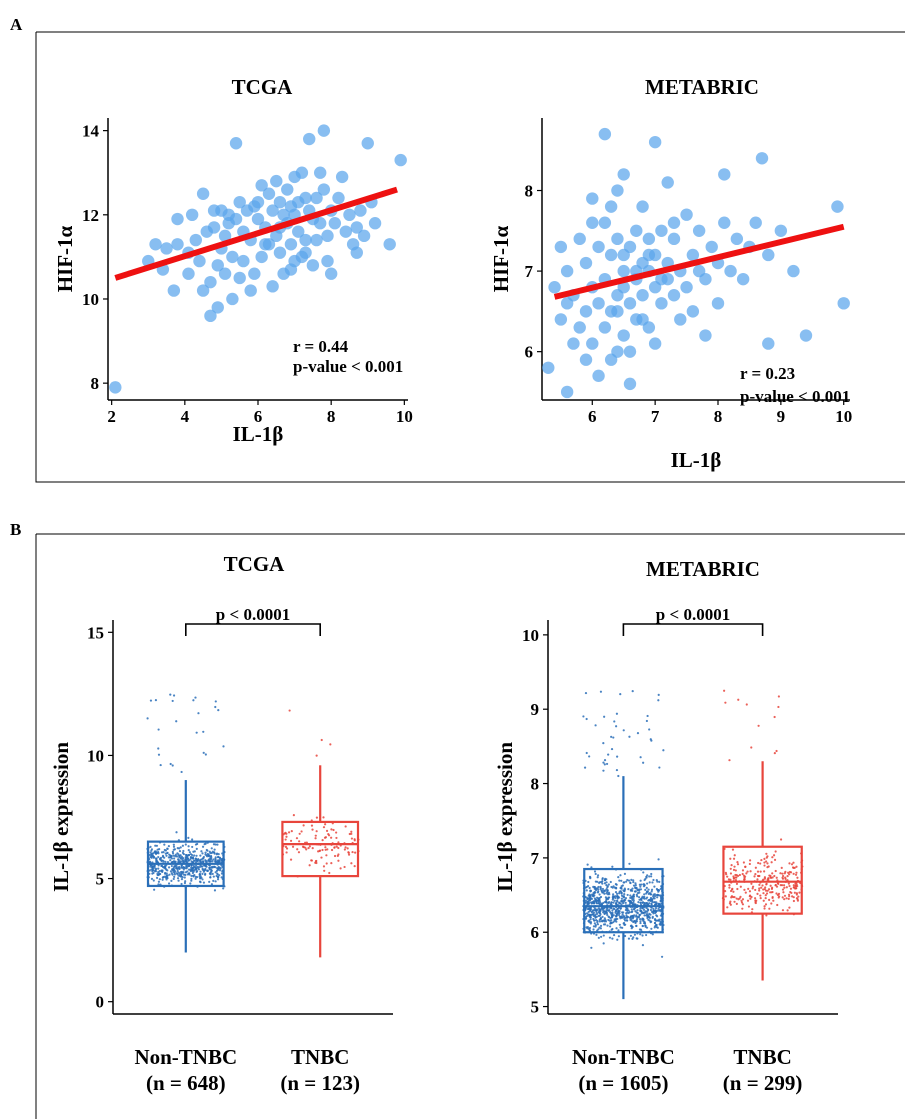 Image resolution: width=905 pixels, height=1119 pixels. Describe the element at coordinates (702, 87) in the screenshot. I see `chart-title: METABRIC` at that location.